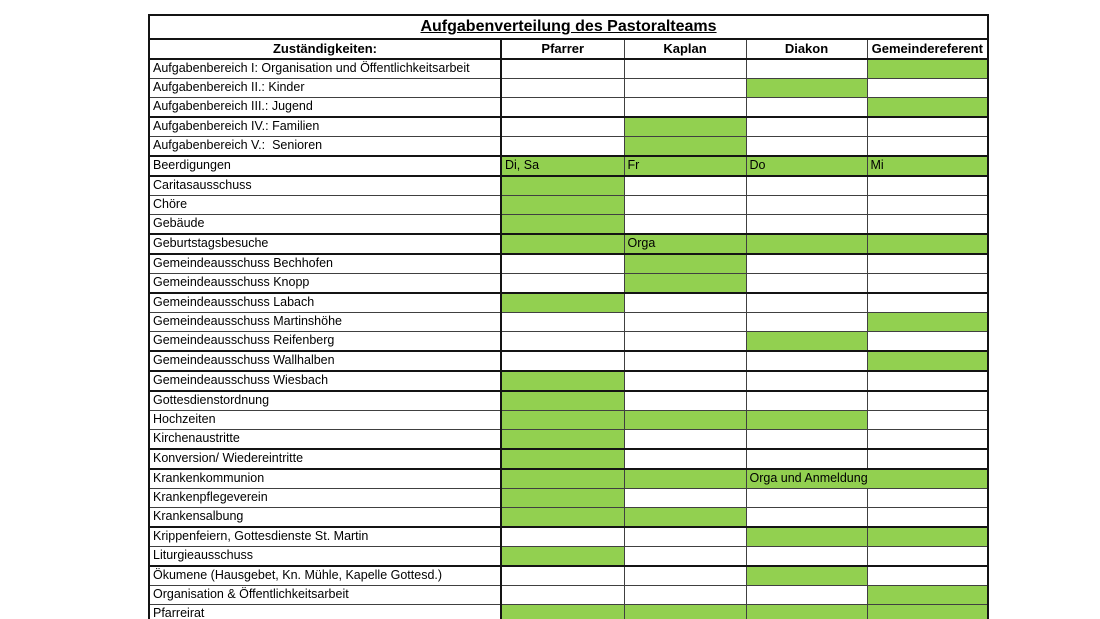  What do you see at coordinates (325, 49) in the screenshot?
I see `column-header-responsibilities: Zuständigkeiten:` at bounding box center [325, 49].